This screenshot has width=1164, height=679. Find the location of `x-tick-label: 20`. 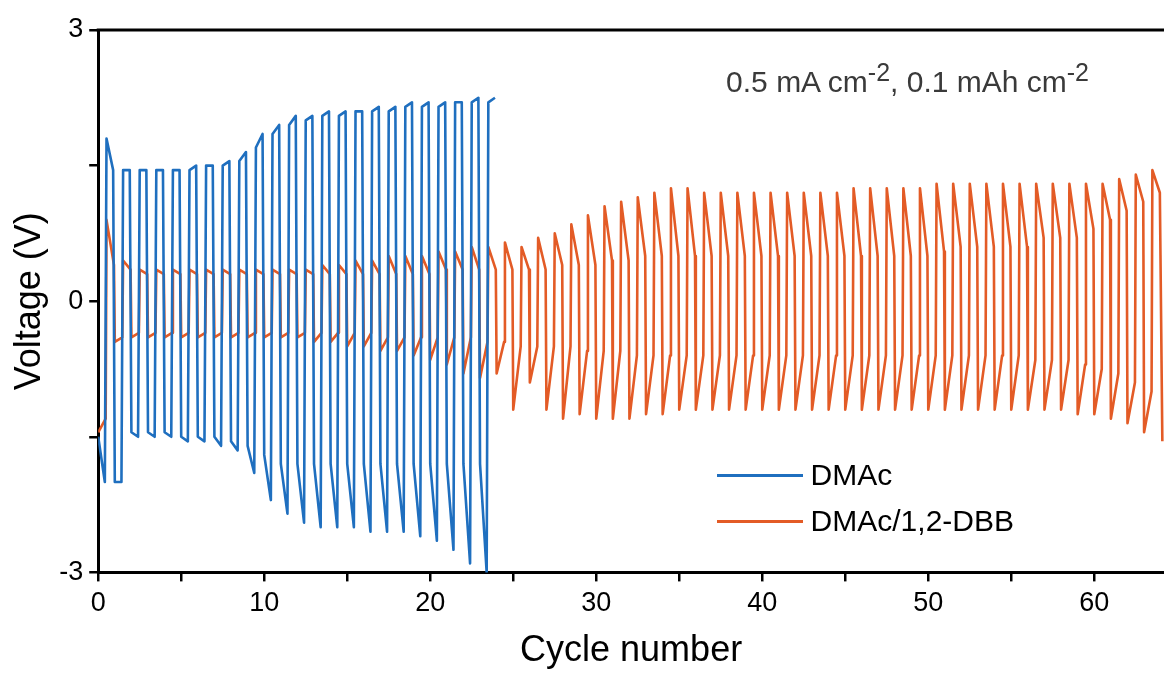

x-tick-label: 20 is located at coordinates (430, 602).